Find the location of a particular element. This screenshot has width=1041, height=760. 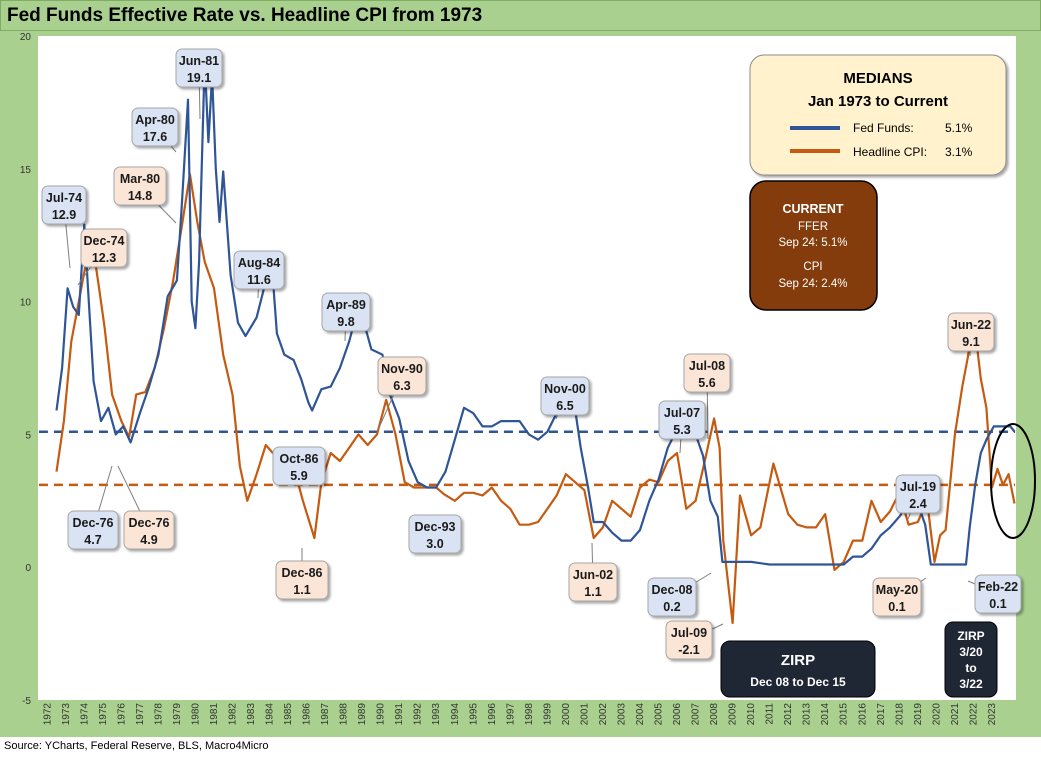

x-tick-label: 2013 is located at coordinates (807, 714).